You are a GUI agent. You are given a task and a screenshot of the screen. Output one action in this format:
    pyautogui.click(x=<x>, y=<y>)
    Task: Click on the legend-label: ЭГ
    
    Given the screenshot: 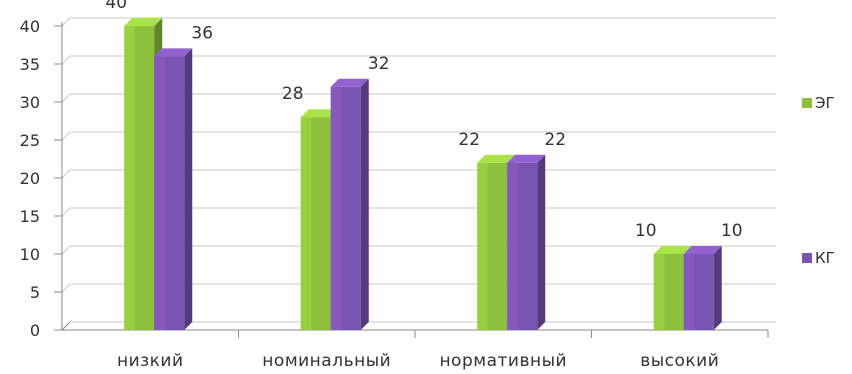 What is the action you would take?
    pyautogui.click(x=825, y=103)
    